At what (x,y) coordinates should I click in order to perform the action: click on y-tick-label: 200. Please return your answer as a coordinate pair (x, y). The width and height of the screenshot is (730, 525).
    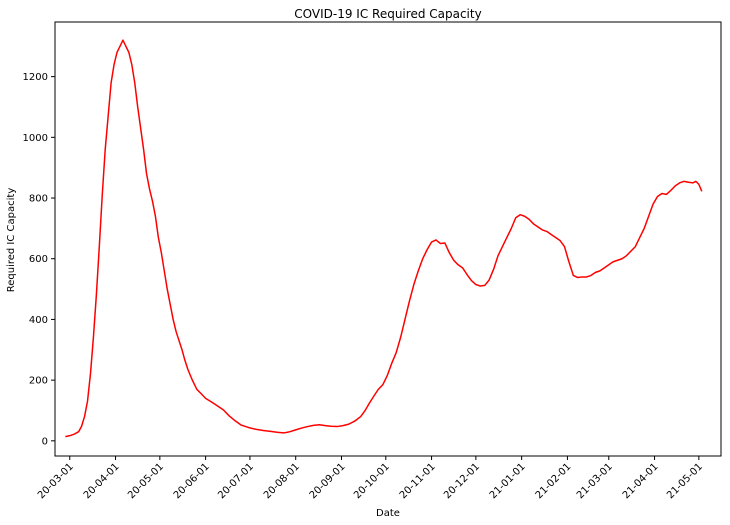
    Looking at the image, I should click on (38, 381).